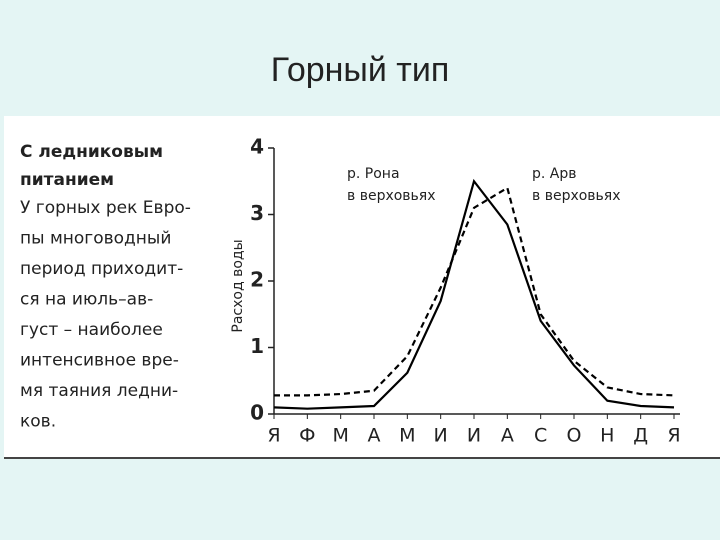  I want to click on text-line: пы многоводный, so click(95, 239).